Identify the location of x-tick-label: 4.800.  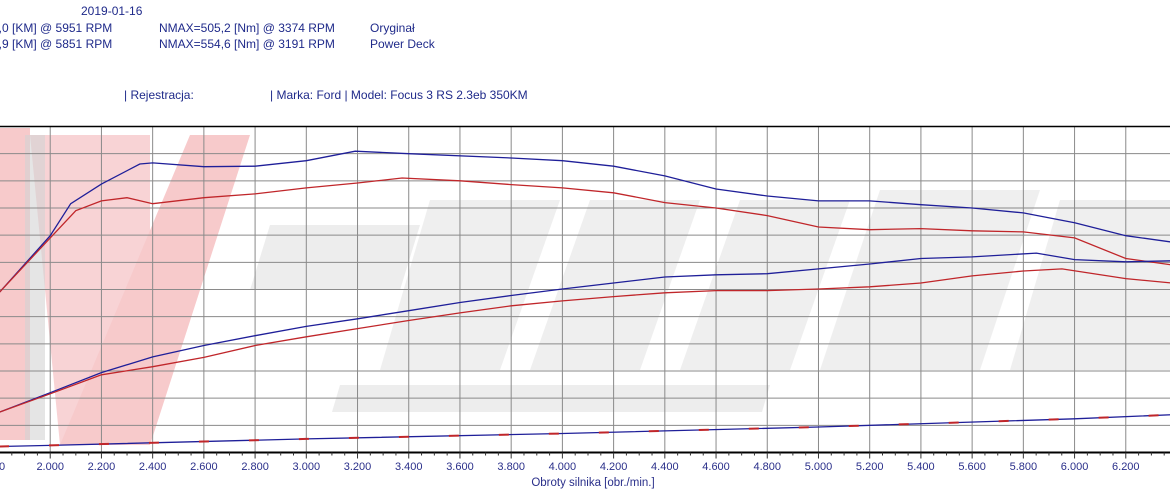
(767, 467).